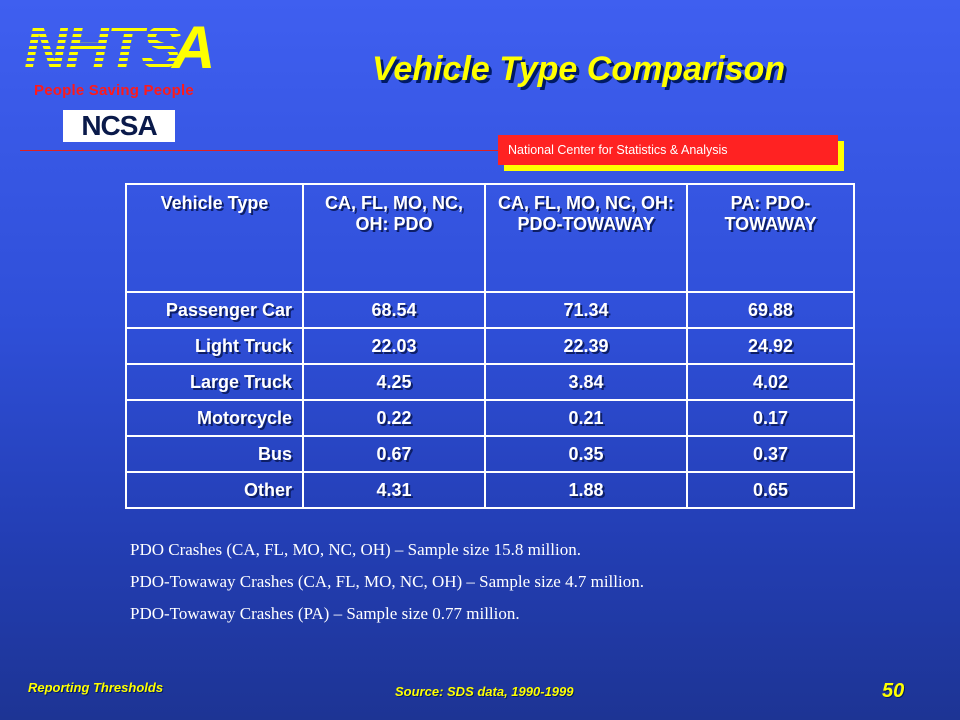 The image size is (960, 720). What do you see at coordinates (586, 454) in the screenshot?
I see `table-cell: 0.35` at bounding box center [586, 454].